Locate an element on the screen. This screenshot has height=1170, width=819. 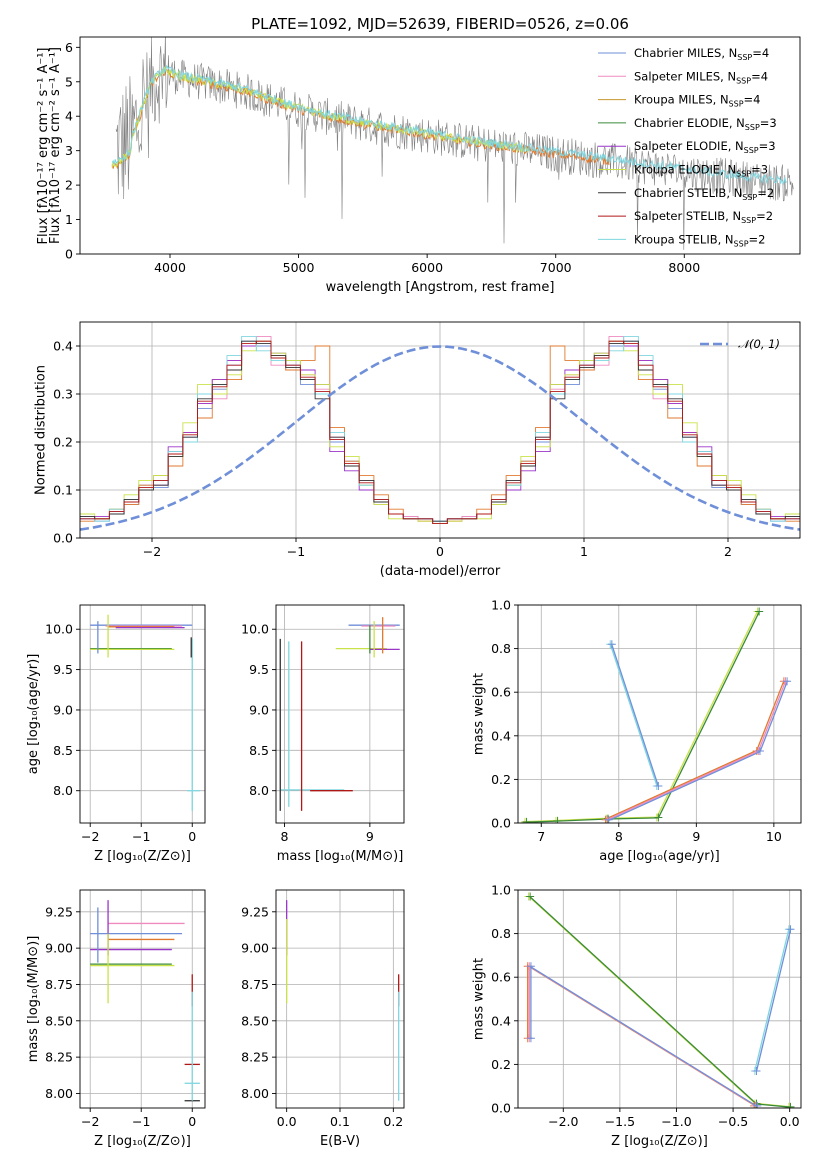
y-tick-label: 10.0 is located at coordinates (59, 629).